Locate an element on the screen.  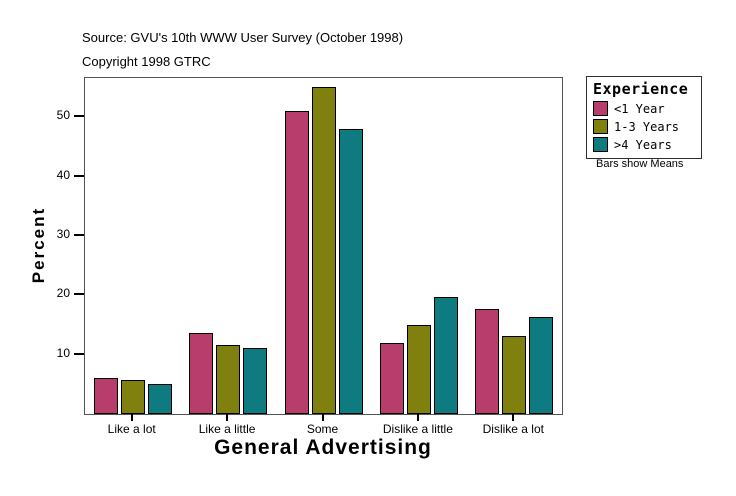
y-axis-title: Percent is located at coordinates (38, 245).